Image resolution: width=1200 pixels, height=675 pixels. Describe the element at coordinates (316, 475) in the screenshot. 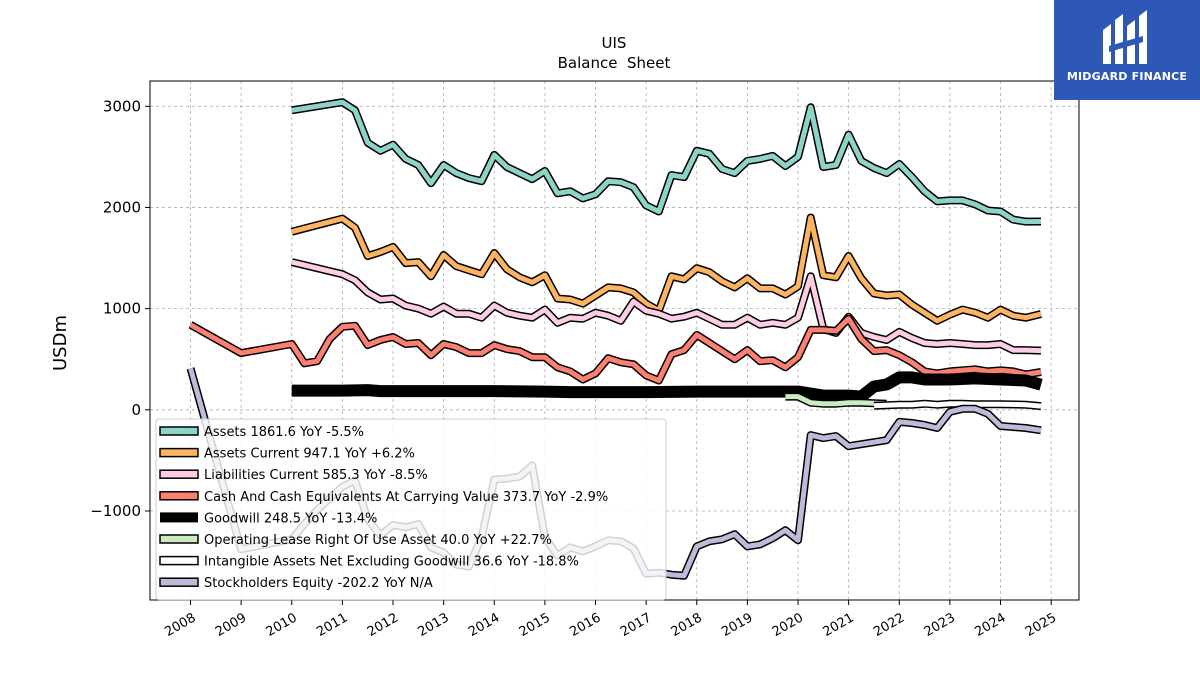

I see `legend-entry: Liabilities Current 585.3 YoY -8.5%` at that location.